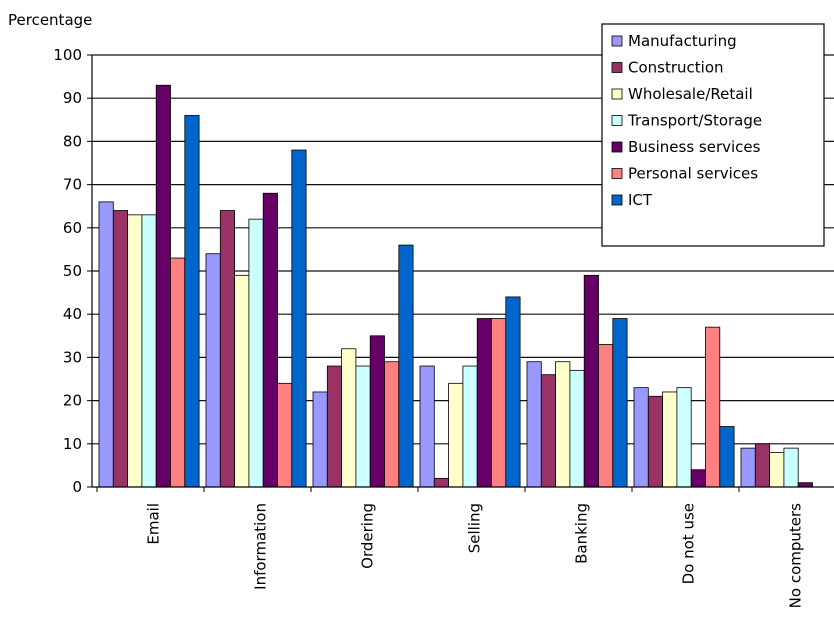 This screenshot has height=641, width=834. I want to click on legend-label: Transport/Storage, so click(694, 121).